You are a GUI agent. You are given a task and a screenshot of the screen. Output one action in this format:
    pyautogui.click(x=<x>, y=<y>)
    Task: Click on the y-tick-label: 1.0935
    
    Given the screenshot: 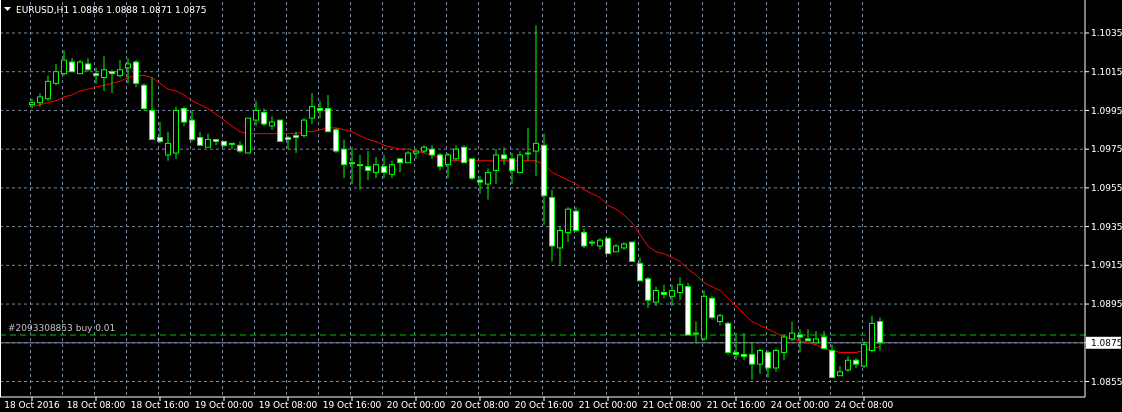 What is the action you would take?
    pyautogui.click(x=1106, y=226)
    